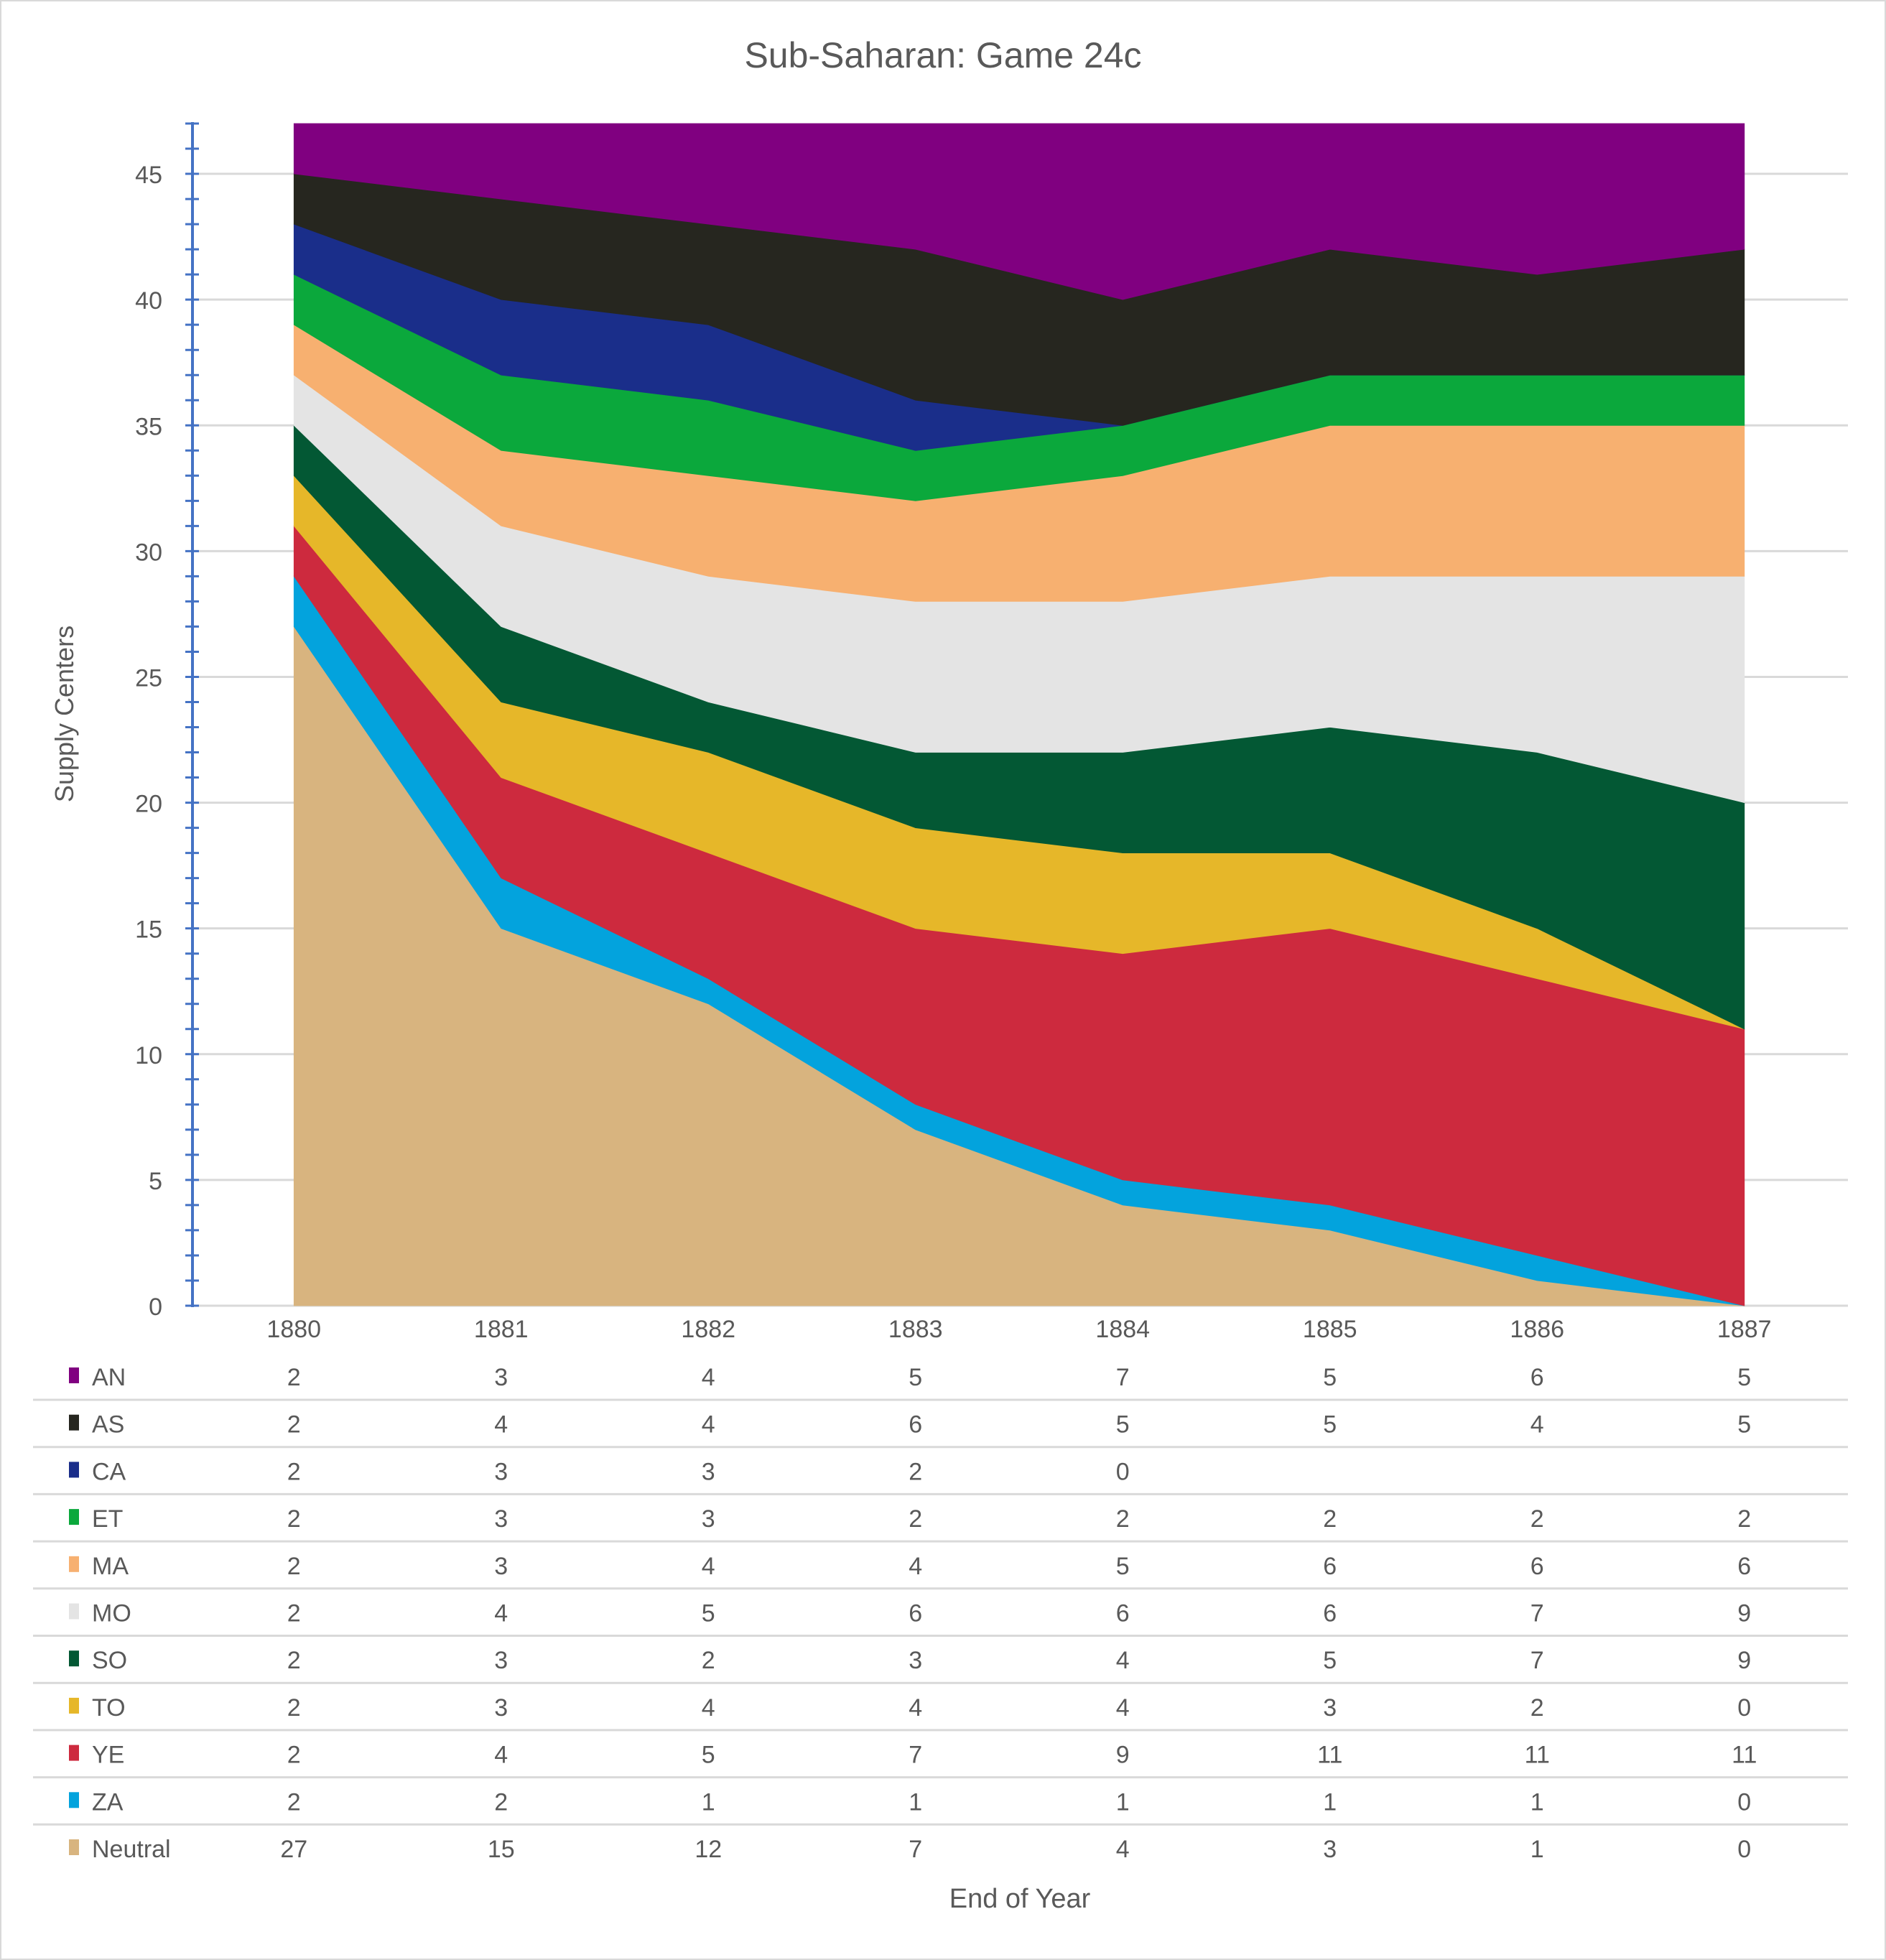 Image resolution: width=1886 pixels, height=1960 pixels. I want to click on table-row-as: AS 2 4 4 6 5 5 4 5, so click(940, 1430).